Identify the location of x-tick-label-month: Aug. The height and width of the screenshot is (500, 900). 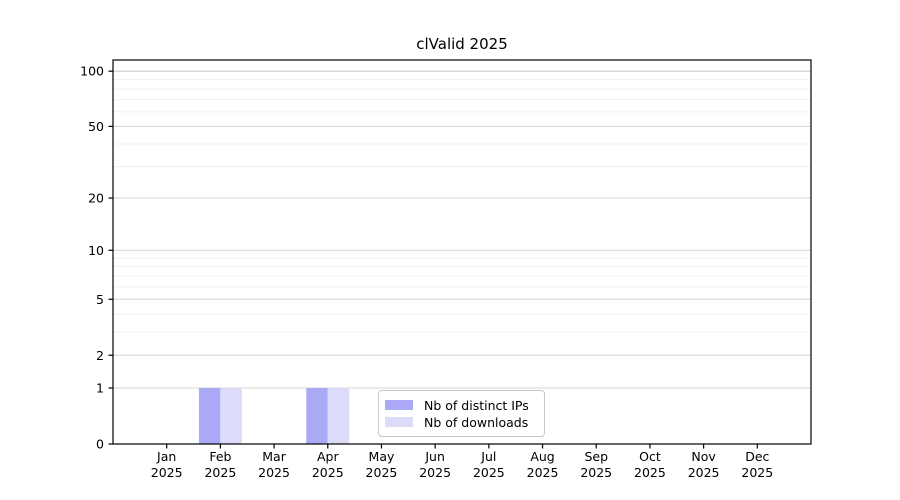
(542, 456).